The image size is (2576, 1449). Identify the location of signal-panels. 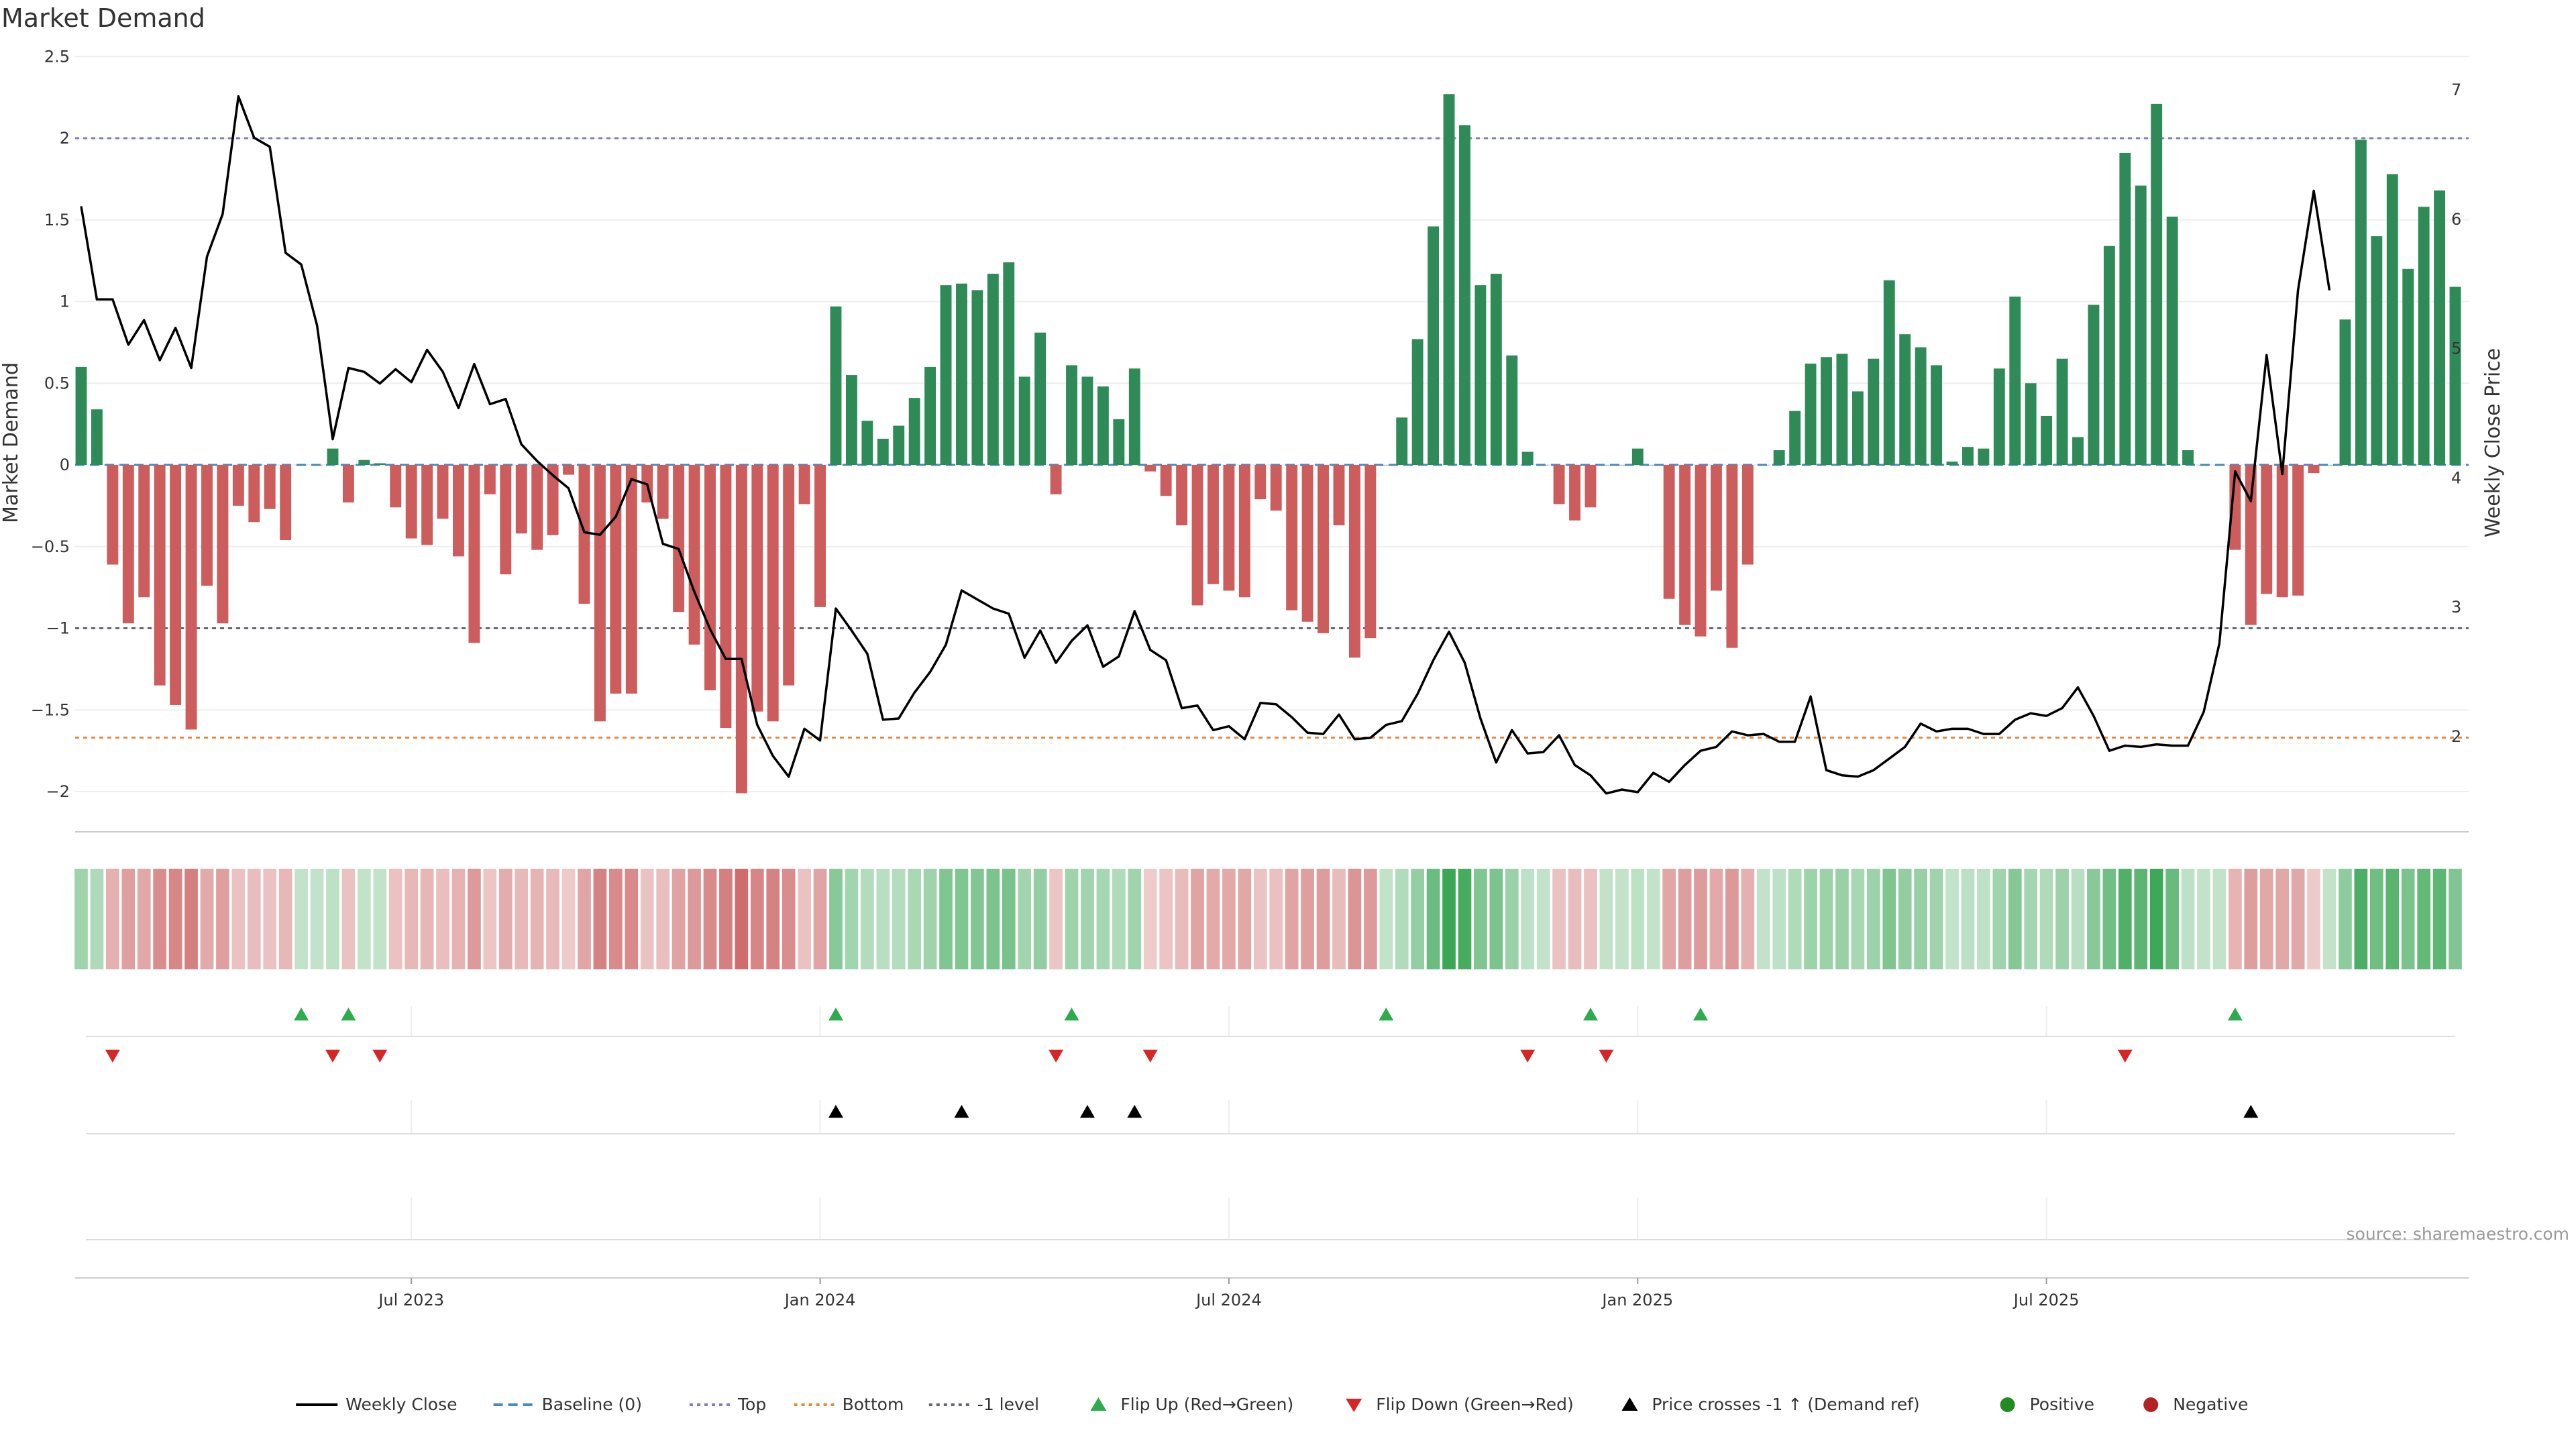
(1270, 1123).